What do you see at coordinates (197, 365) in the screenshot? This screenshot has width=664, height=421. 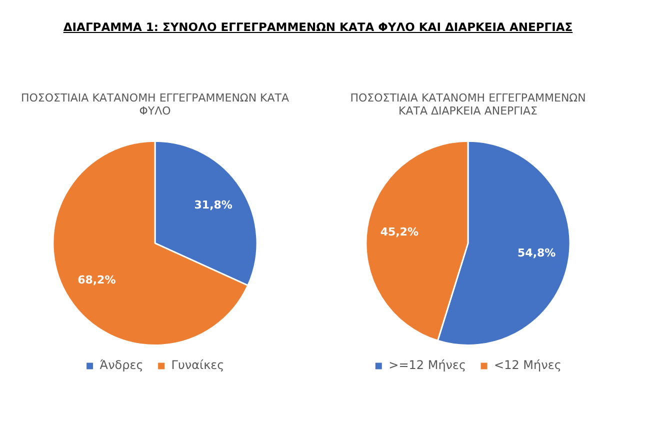 I see `legend-label: Γυναίκες` at bounding box center [197, 365].